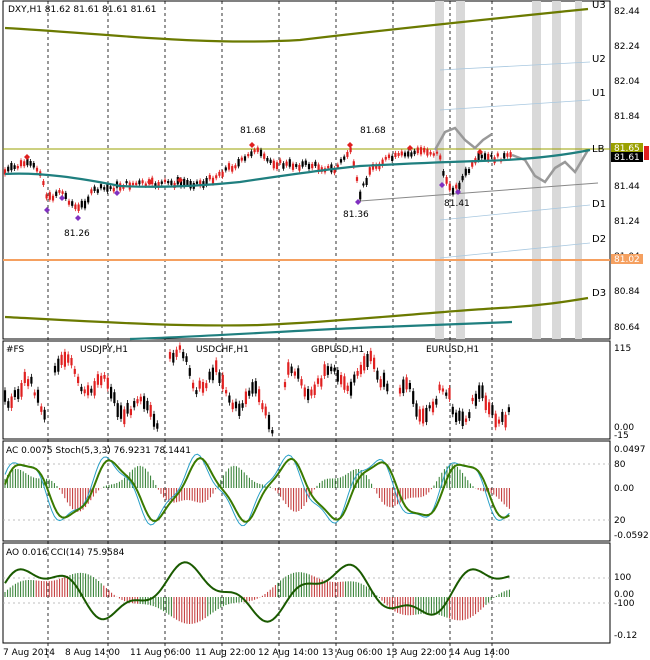 This screenshot has width=650, height=660. Describe the element at coordinates (630, 450) in the screenshot. I see `ac-axis-top: 0.0497` at that location.